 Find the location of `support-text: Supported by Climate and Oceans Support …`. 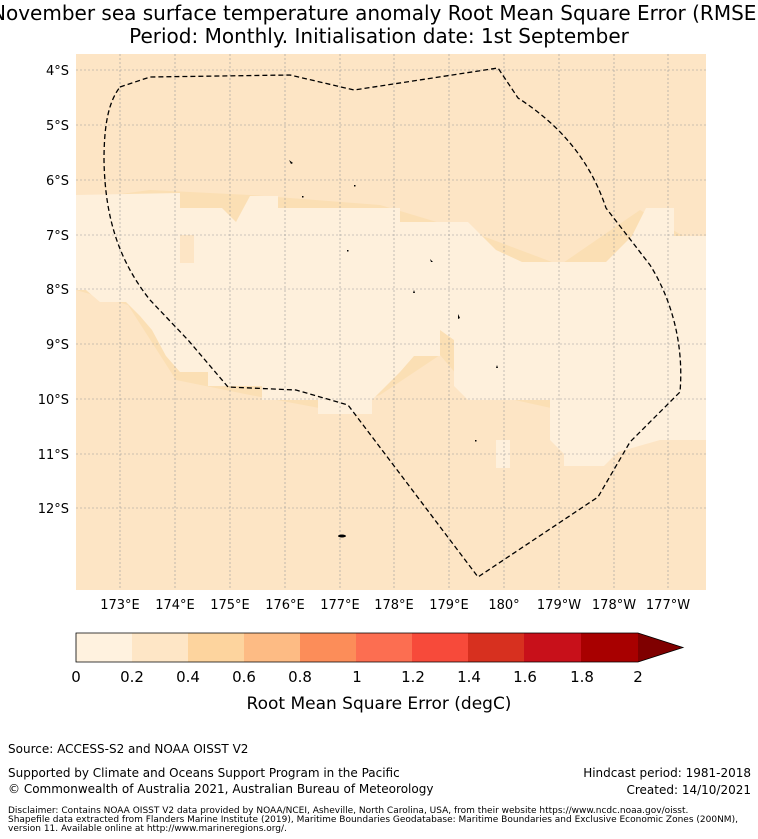

support-text: Supported by Climate and Oceans Support … is located at coordinates (204, 773).